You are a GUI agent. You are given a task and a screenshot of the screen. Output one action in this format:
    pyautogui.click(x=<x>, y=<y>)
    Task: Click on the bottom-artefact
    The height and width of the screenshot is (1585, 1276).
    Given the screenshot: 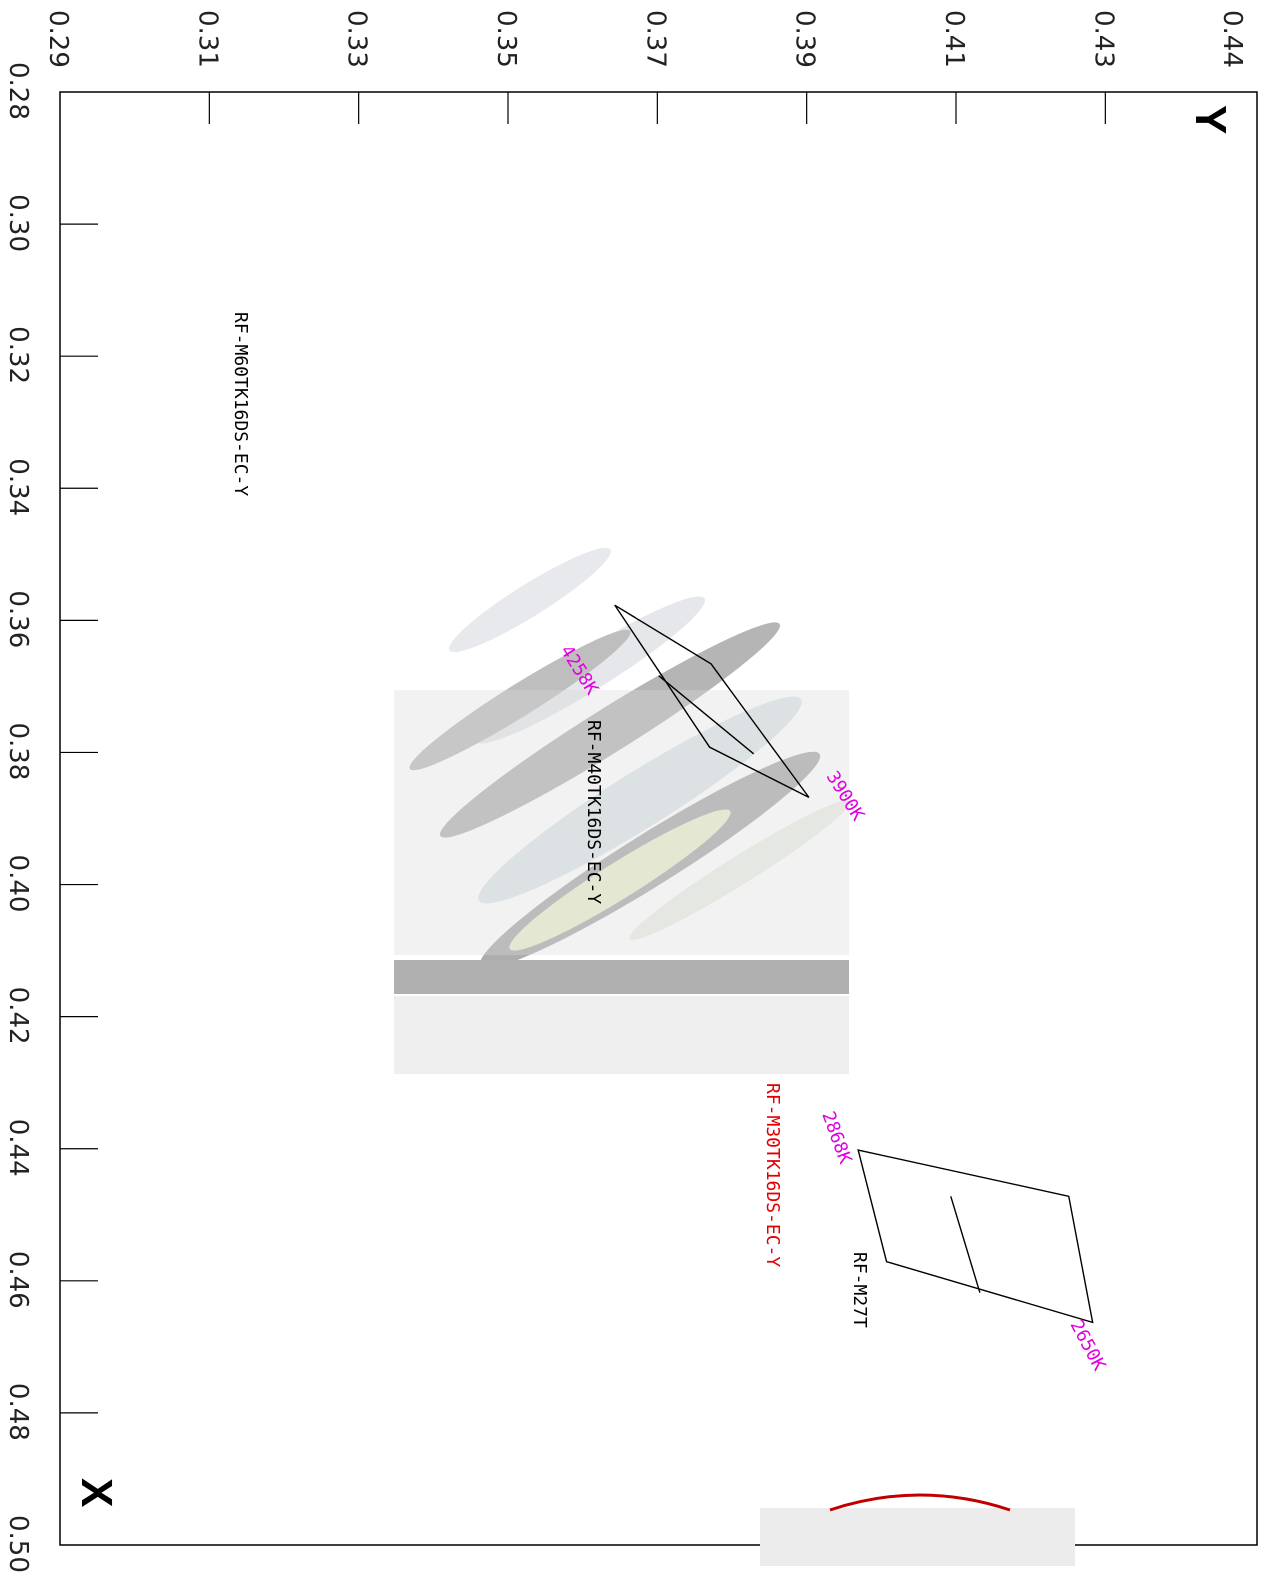 What is the action you would take?
    pyautogui.click(x=917, y=1529)
    